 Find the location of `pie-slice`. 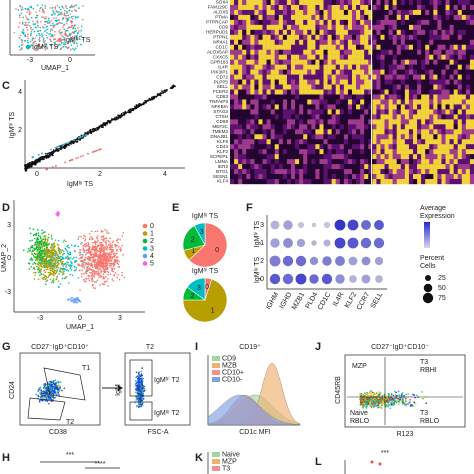

pie-slice is located at coordinates (208, 245).